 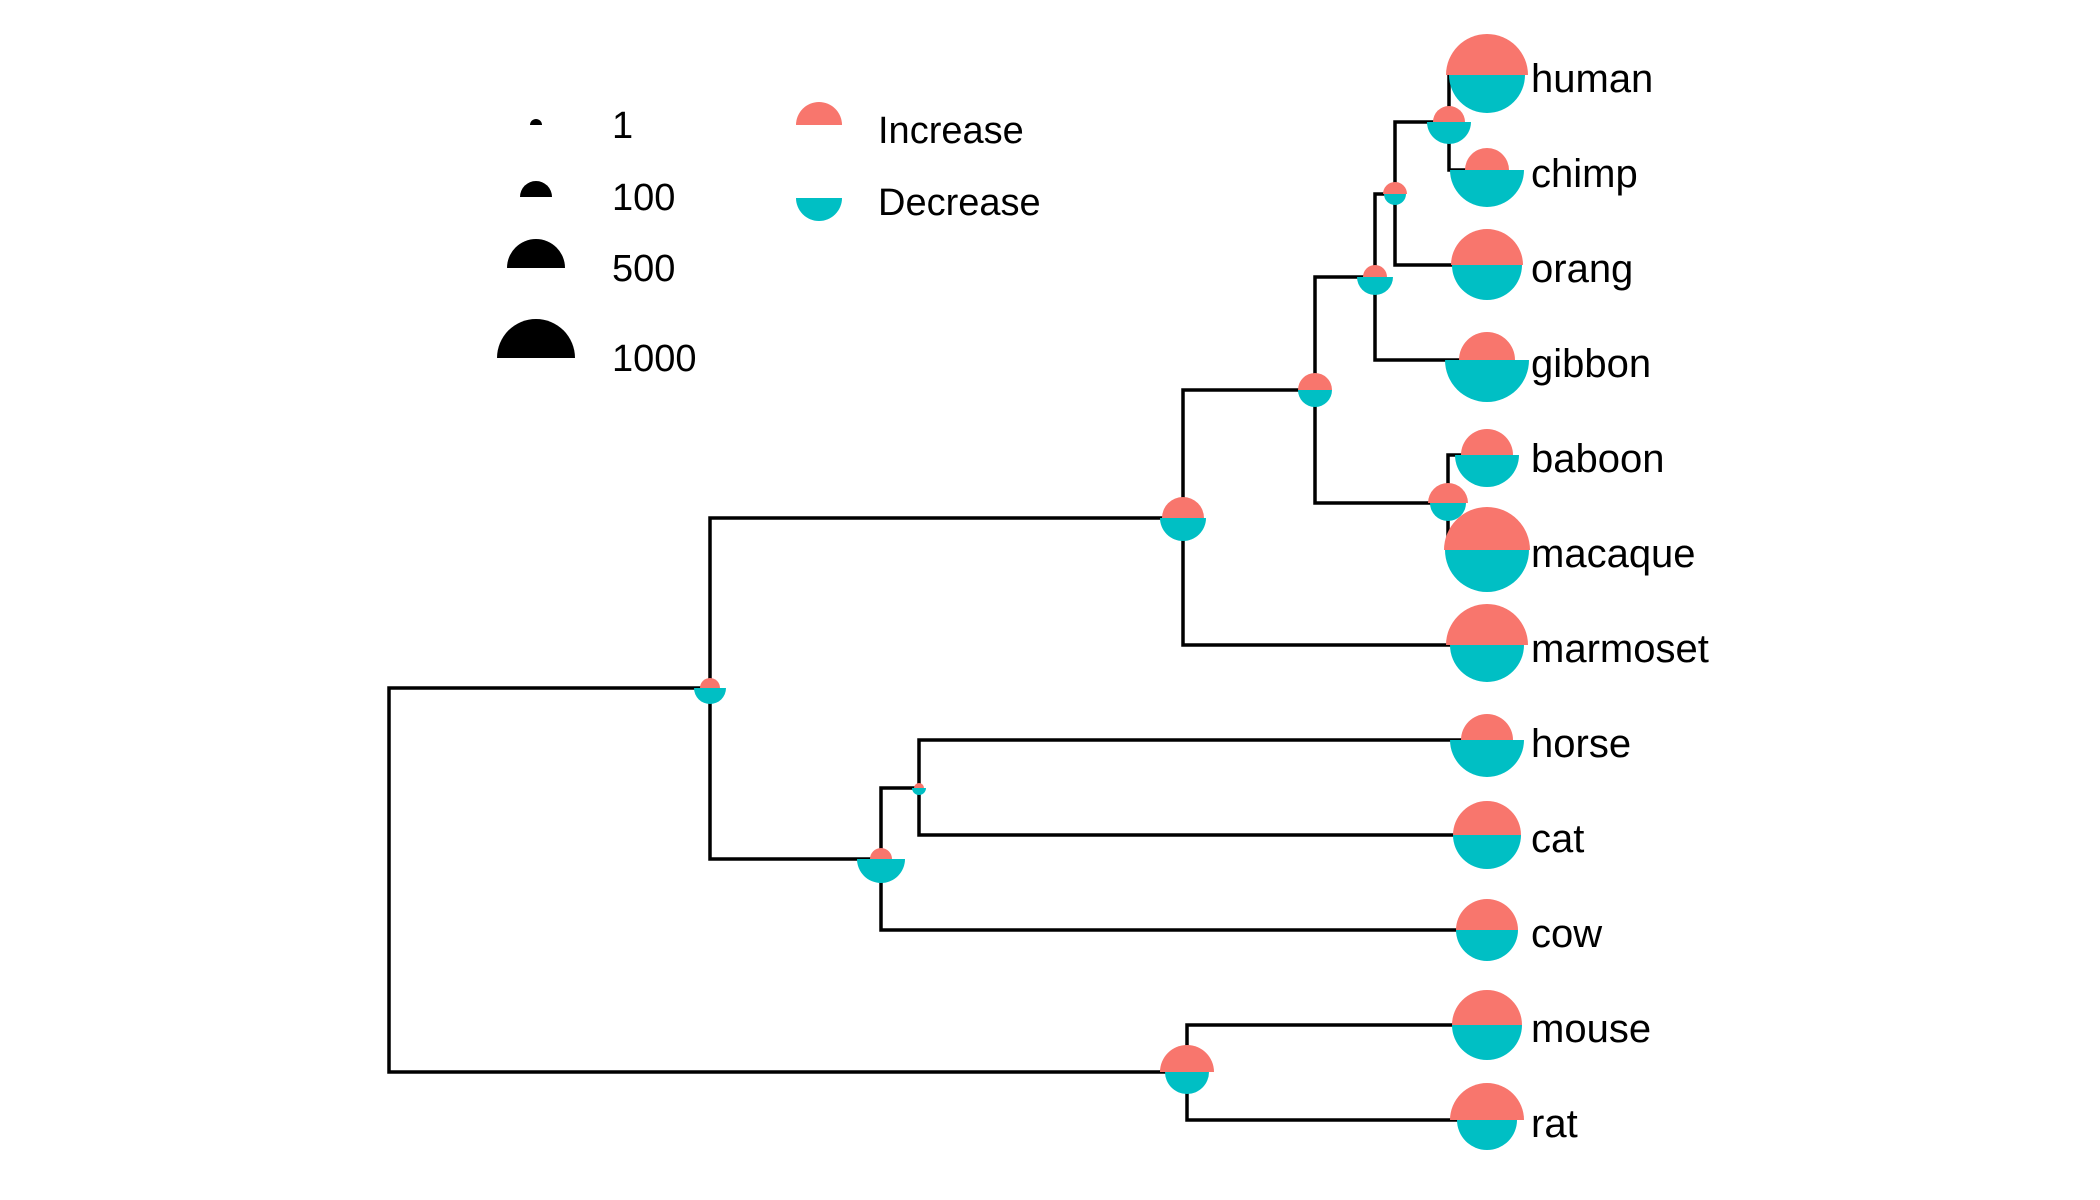 What do you see at coordinates (951, 131) in the screenshot?
I see `color-legend-label-increase: Increase` at bounding box center [951, 131].